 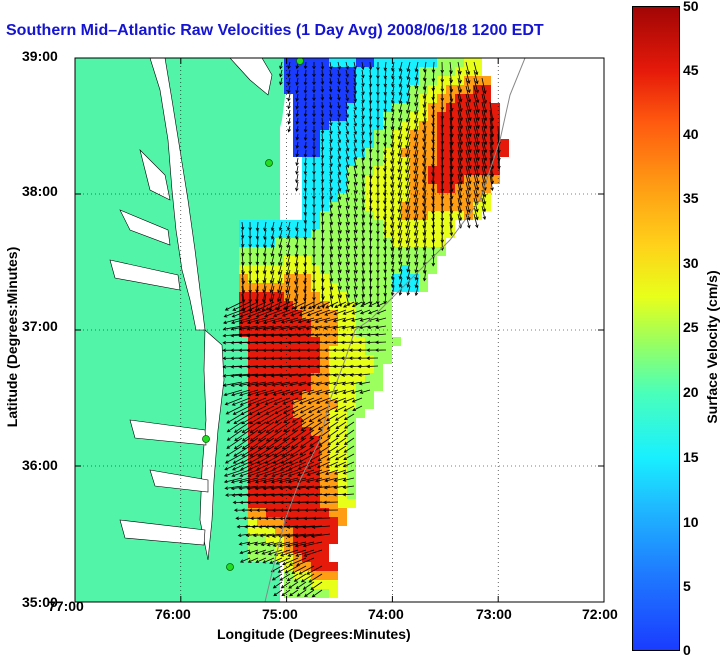 I want to click on y-tick-label: 38:00, so click(x=40, y=191).